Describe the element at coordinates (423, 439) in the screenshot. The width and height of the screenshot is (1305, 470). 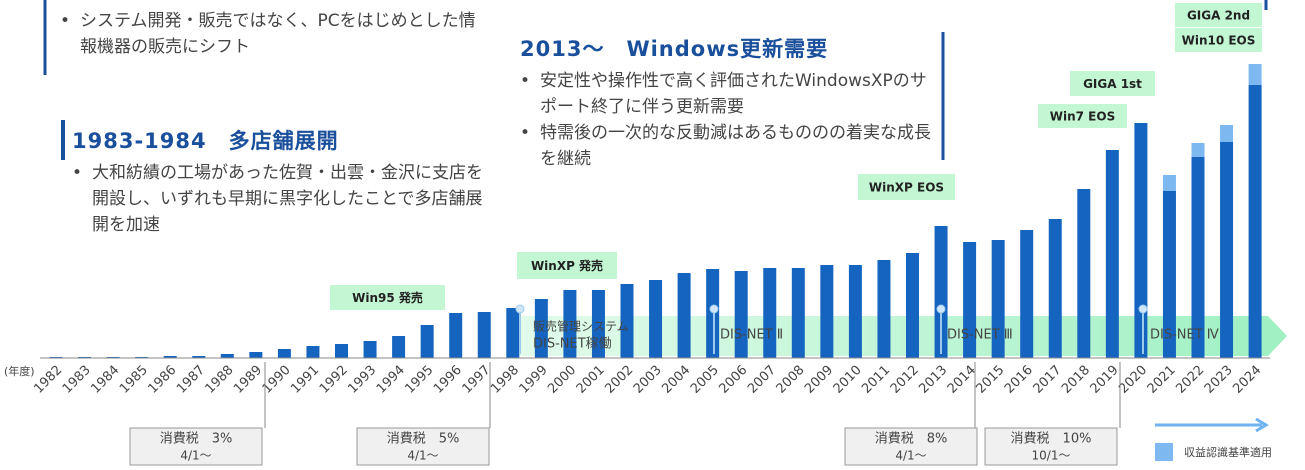
I see `tax-label: 消費税 5%` at that location.